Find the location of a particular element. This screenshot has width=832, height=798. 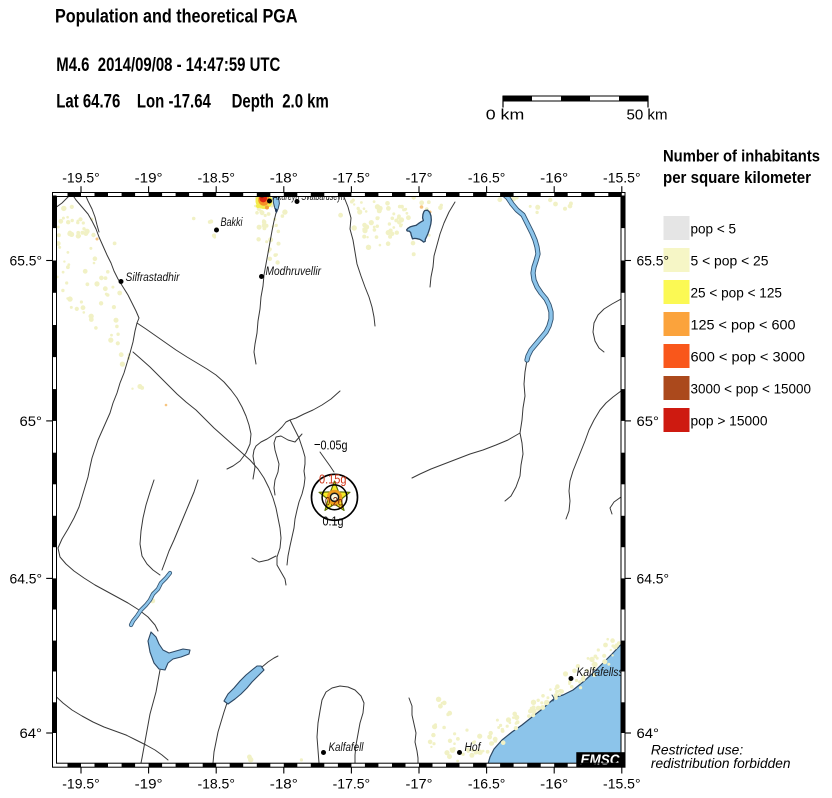

svg-text: 600 < pop < 3000 is located at coordinates (748, 358).